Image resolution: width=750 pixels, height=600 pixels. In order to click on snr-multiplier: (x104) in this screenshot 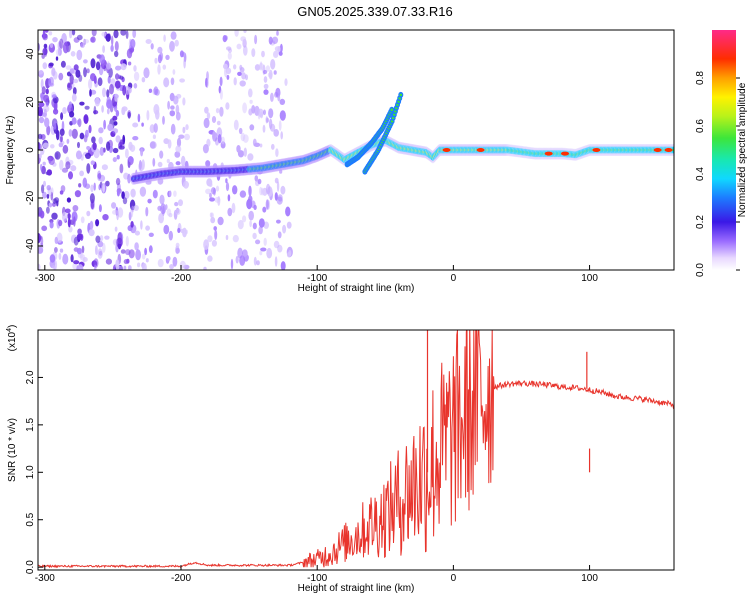, I will do `click(12, 338)`.